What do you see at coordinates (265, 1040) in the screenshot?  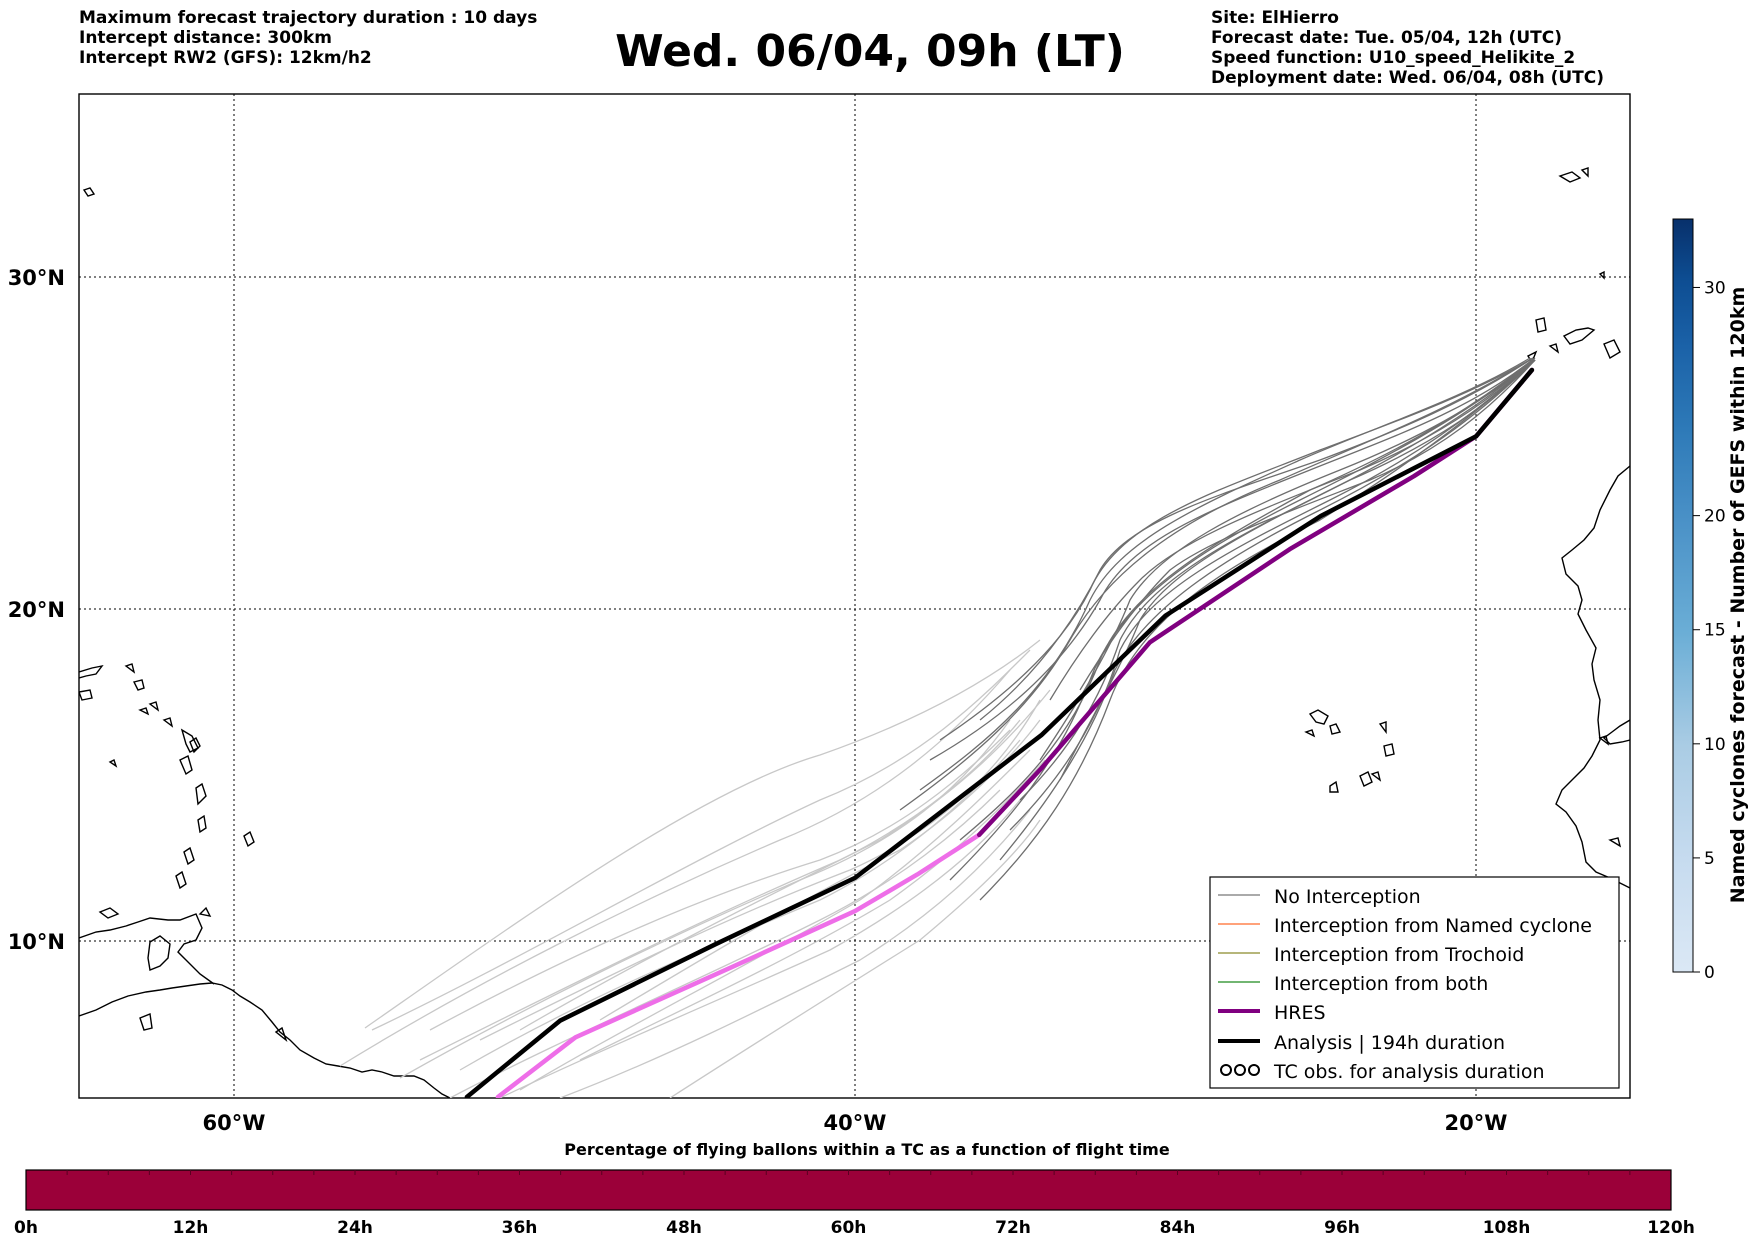 I see `coast-south-america` at bounding box center [265, 1040].